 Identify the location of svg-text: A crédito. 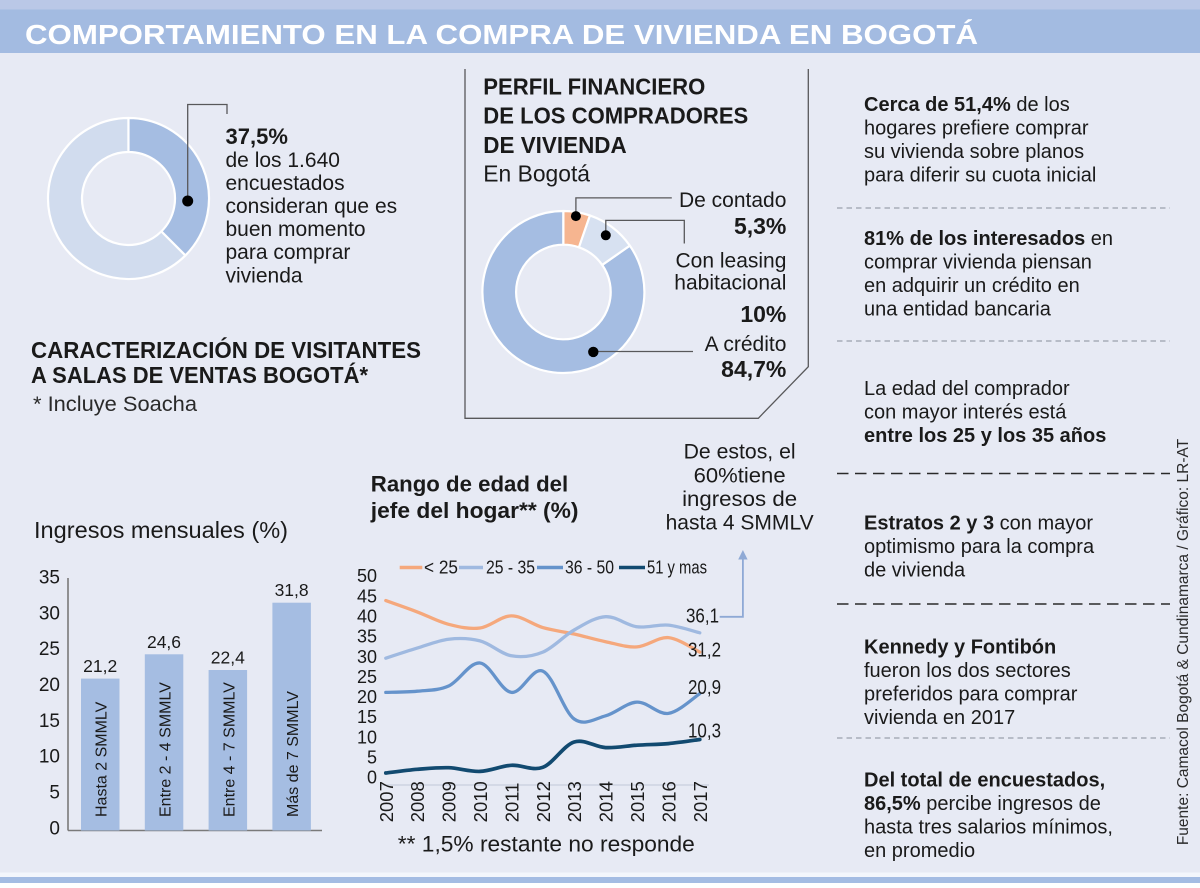
(746, 344).